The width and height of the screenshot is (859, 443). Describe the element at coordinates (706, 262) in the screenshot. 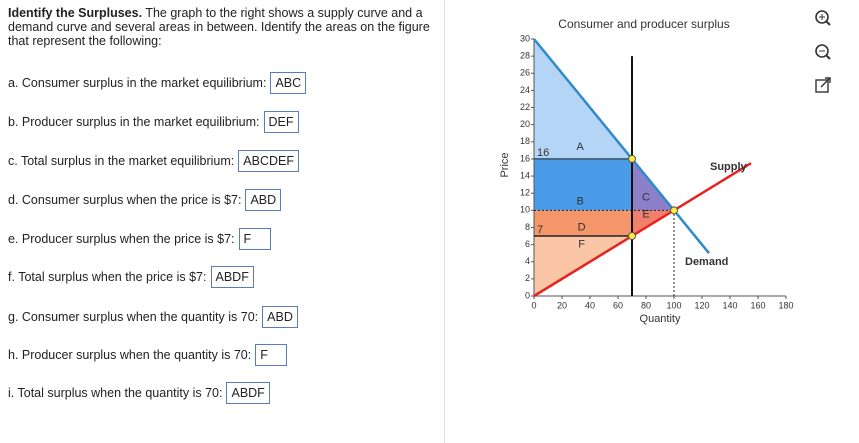

I see `demand-label: Demand` at that location.